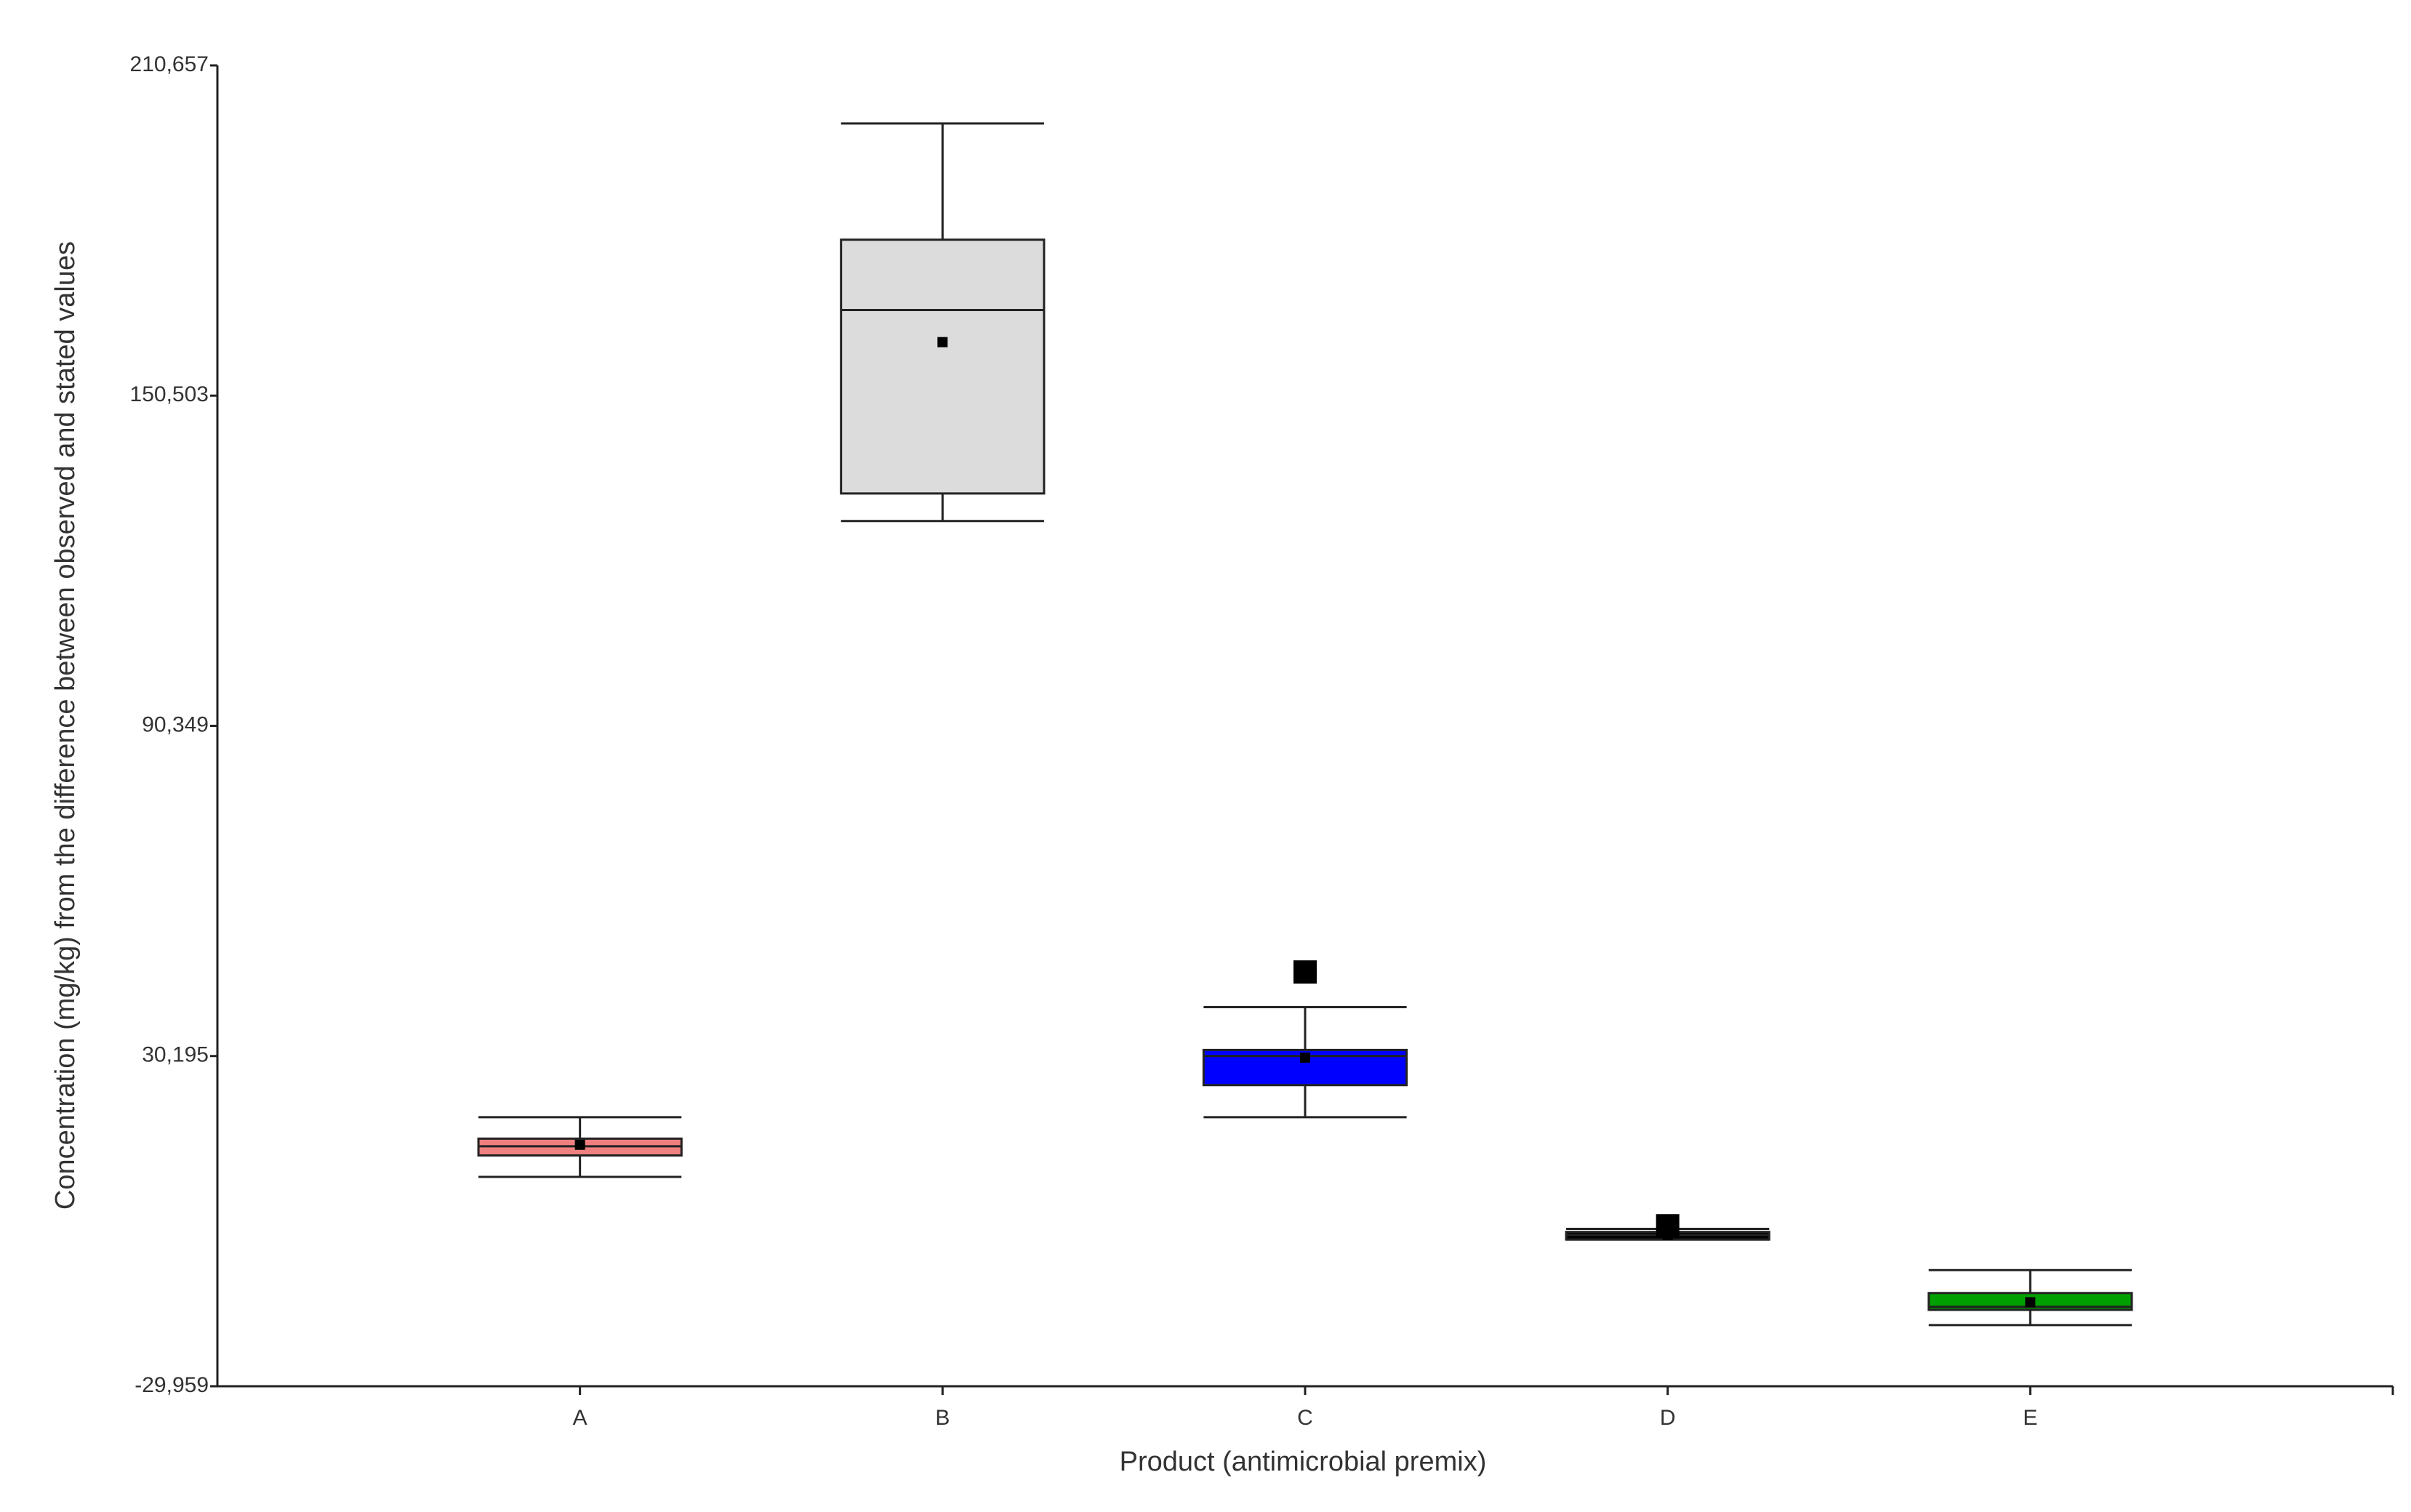 The image size is (2411, 1512). What do you see at coordinates (172, 1385) in the screenshot?
I see `y-tick-label: -29,959` at bounding box center [172, 1385].